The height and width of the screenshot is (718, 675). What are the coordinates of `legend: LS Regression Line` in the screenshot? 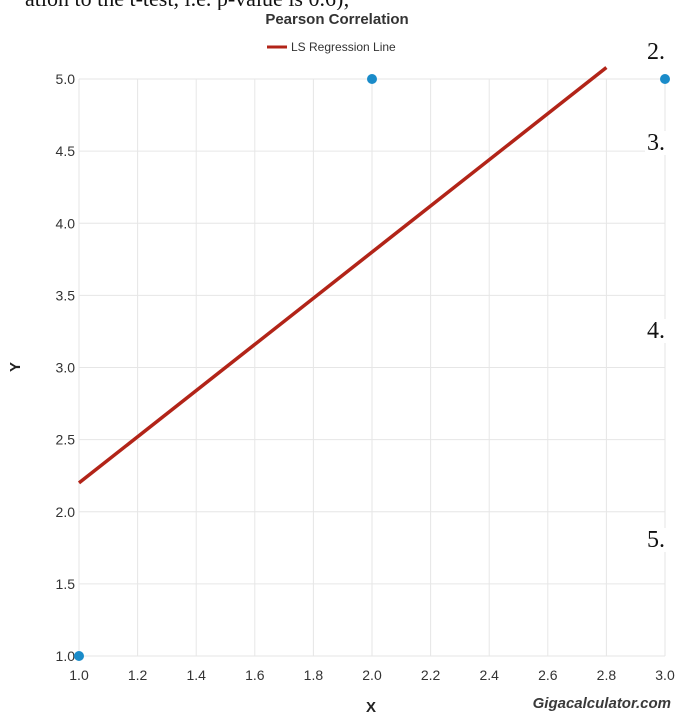 It's located at (331, 47).